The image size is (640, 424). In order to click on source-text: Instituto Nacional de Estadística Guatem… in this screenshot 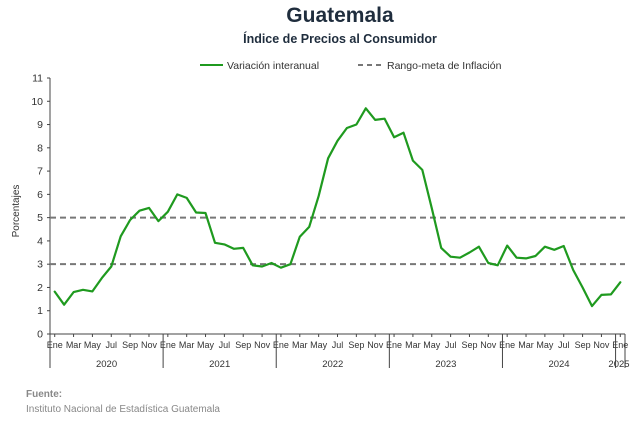, I will do `click(123, 409)`.